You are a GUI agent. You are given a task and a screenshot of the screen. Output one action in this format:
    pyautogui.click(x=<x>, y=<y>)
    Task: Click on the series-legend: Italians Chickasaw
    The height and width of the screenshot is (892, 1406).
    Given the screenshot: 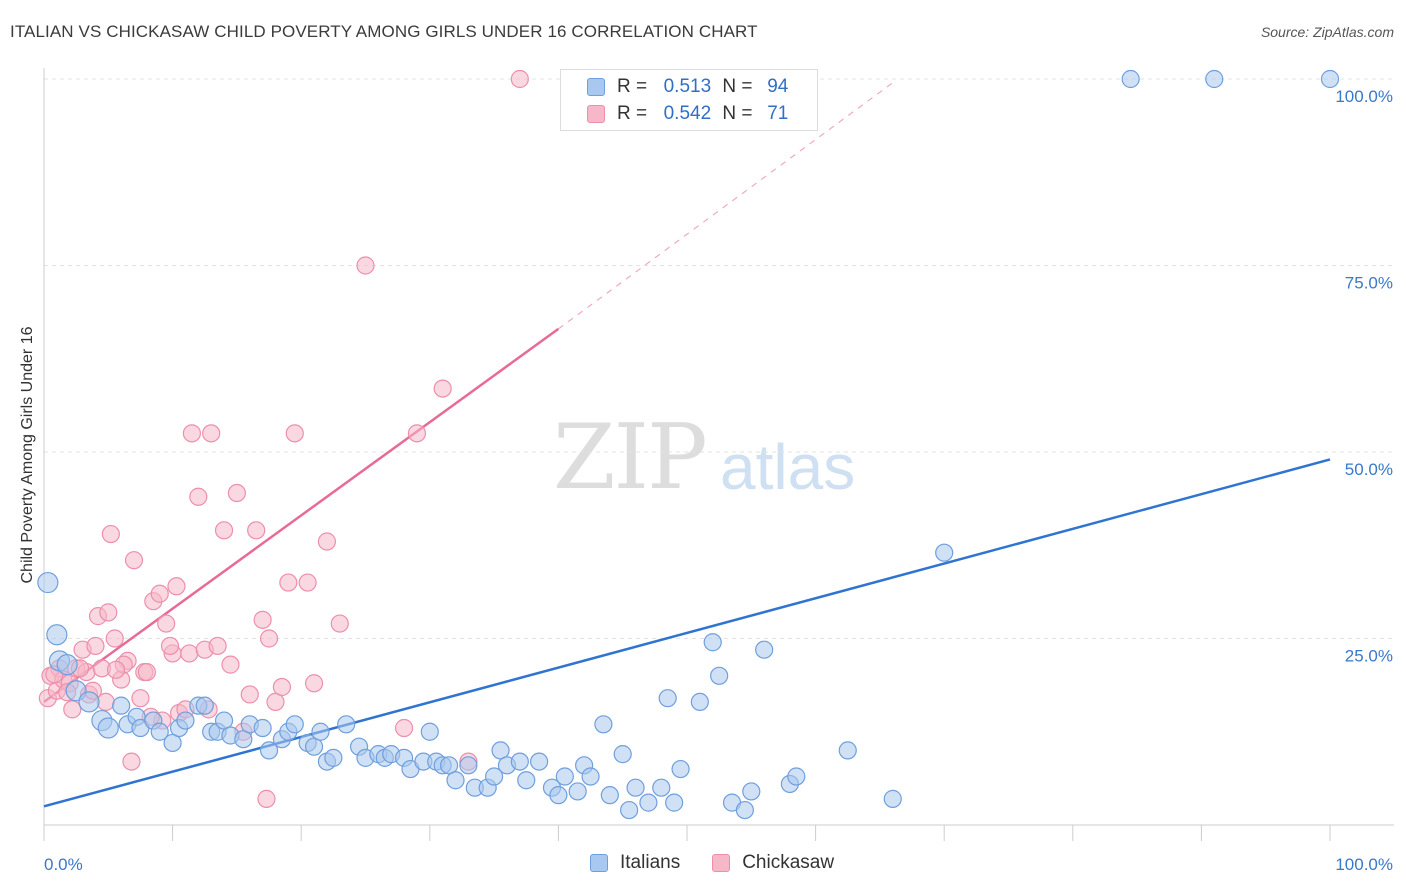 What is the action you would take?
    pyautogui.click(x=728, y=863)
    